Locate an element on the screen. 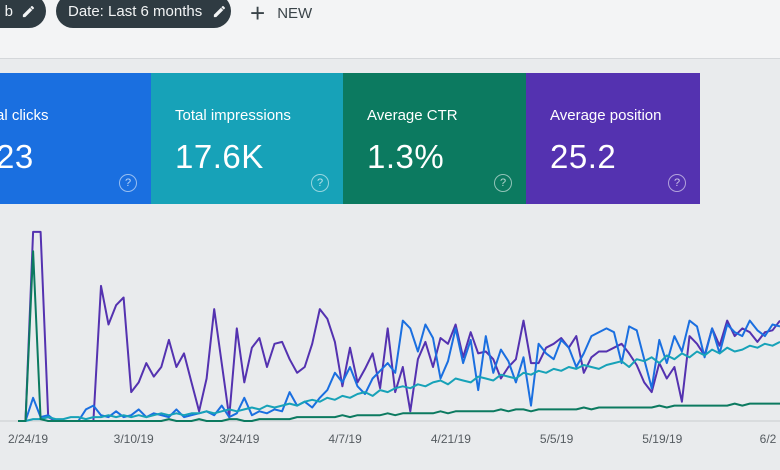  date-range-chip: Date: Last 6 months is located at coordinates (143, 14).